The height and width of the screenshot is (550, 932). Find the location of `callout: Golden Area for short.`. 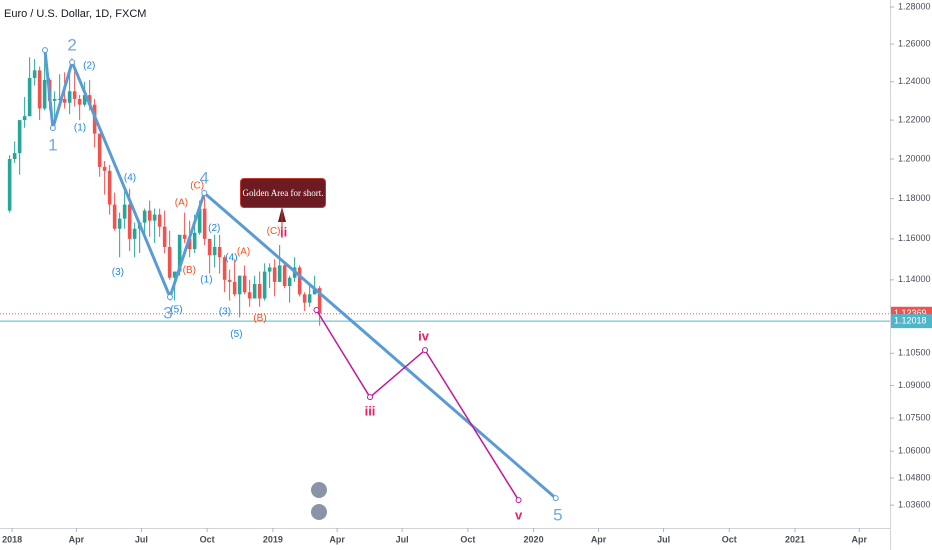

callout: Golden Area for short. is located at coordinates (283, 193).